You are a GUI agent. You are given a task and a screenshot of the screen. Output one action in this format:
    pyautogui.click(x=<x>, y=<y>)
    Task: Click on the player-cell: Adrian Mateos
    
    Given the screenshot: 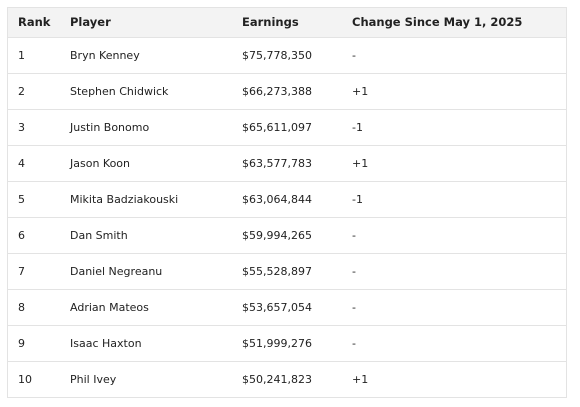 What is the action you would take?
    pyautogui.click(x=109, y=307)
    